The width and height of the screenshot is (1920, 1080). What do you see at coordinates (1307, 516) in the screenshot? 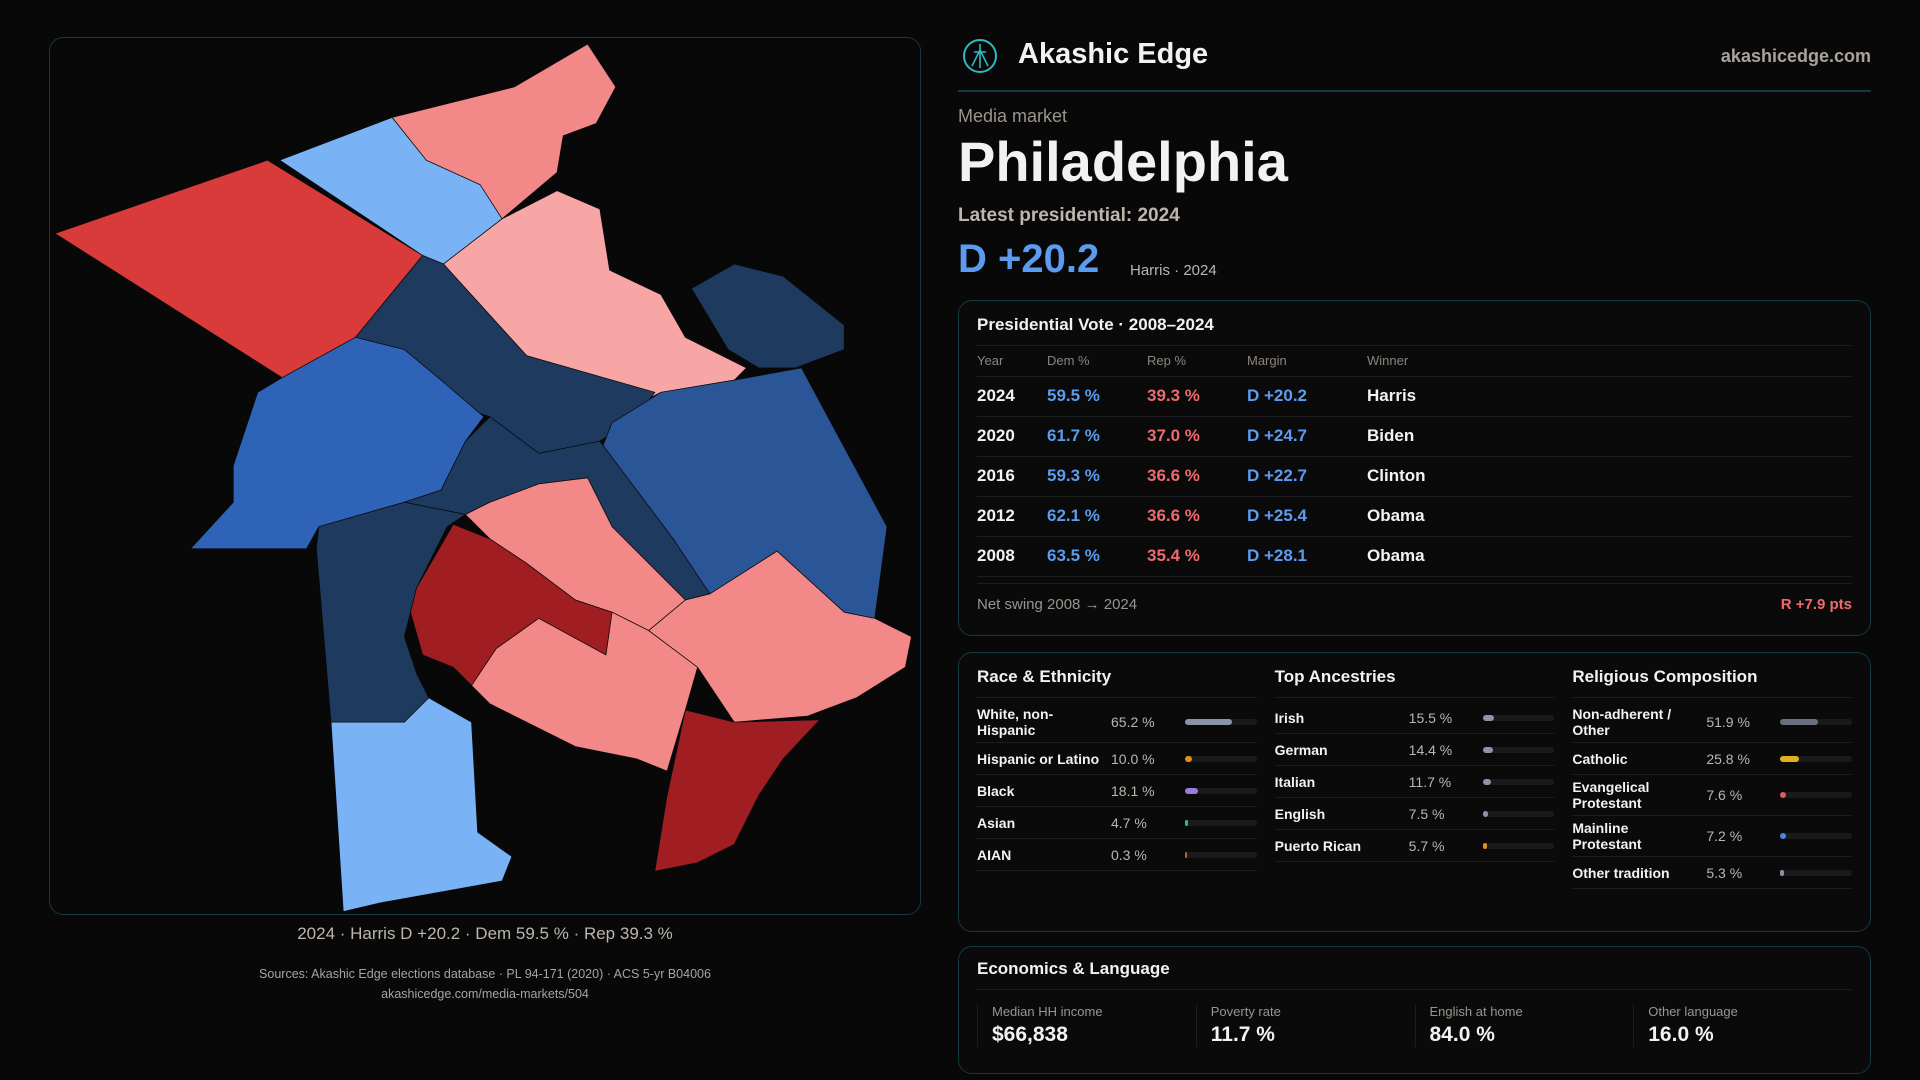
I see `margin-cell: D +25.4` at bounding box center [1307, 516].